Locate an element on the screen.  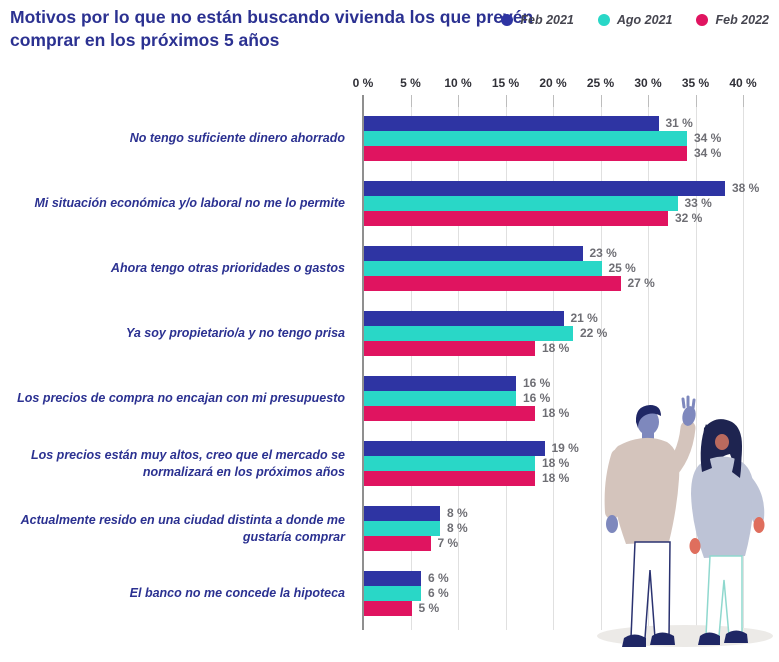
woman-face is located at coordinates (722, 442).